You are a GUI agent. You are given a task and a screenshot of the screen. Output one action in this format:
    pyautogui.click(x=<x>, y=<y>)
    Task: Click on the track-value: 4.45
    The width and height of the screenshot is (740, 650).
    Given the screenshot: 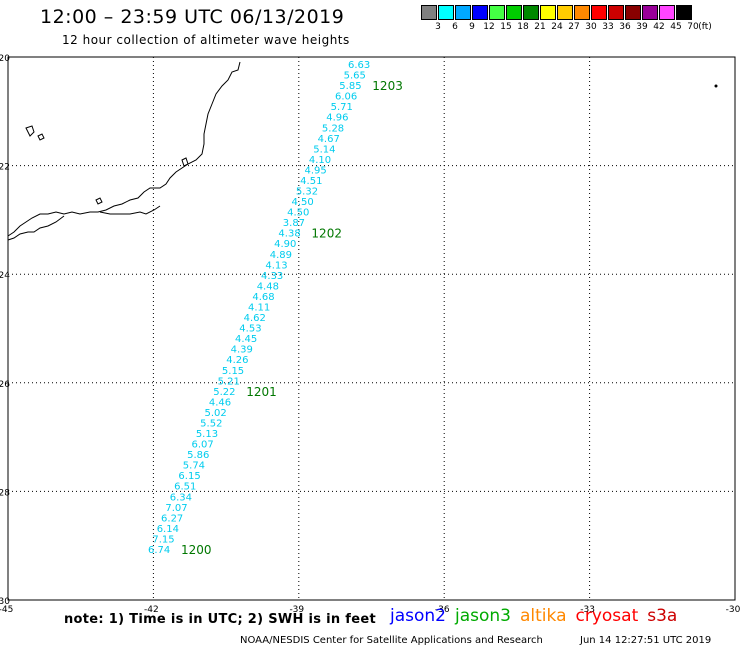 What is the action you would take?
    pyautogui.click(x=246, y=339)
    